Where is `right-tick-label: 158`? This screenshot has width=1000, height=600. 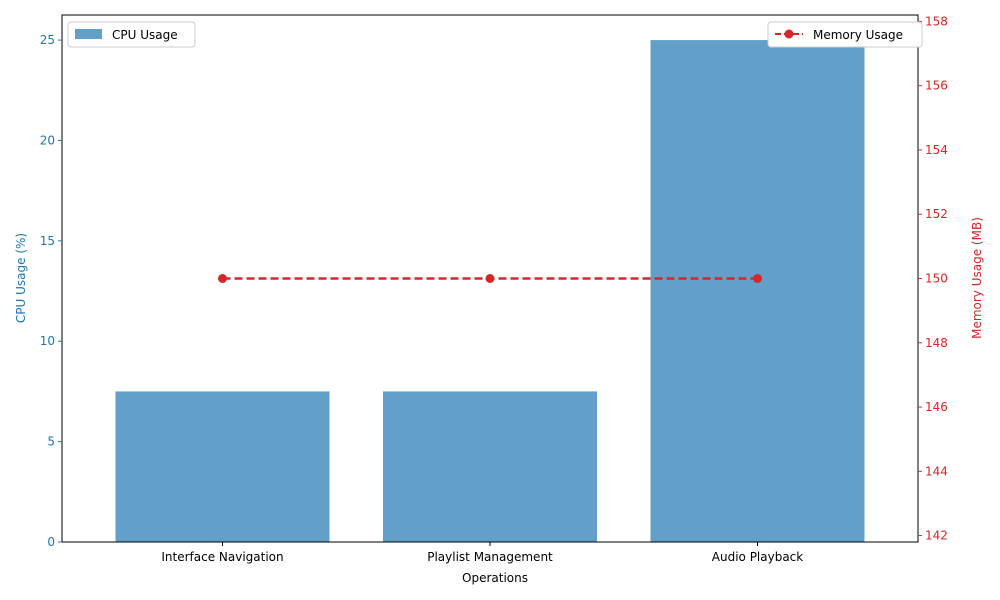
right-tick-label: 158 is located at coordinates (936, 21).